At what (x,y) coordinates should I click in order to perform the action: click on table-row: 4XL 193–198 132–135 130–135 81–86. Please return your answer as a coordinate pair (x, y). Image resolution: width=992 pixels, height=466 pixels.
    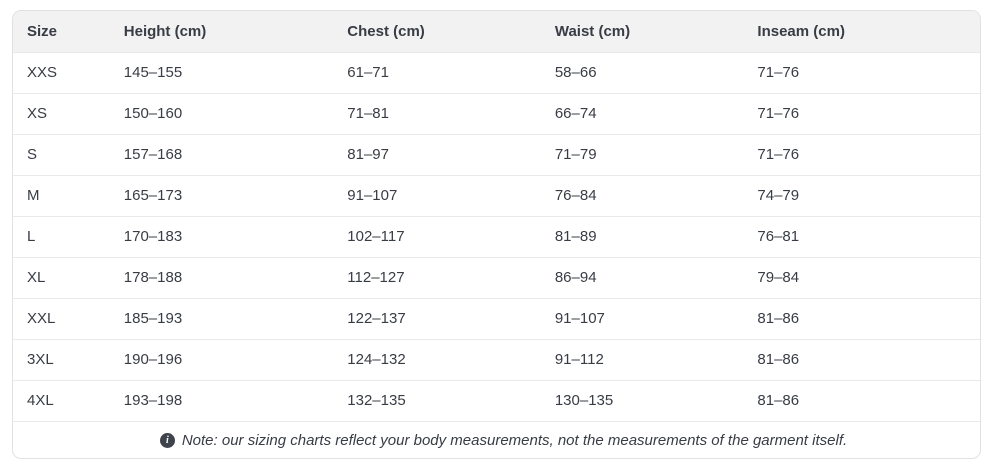
    Looking at the image, I should click on (496, 400).